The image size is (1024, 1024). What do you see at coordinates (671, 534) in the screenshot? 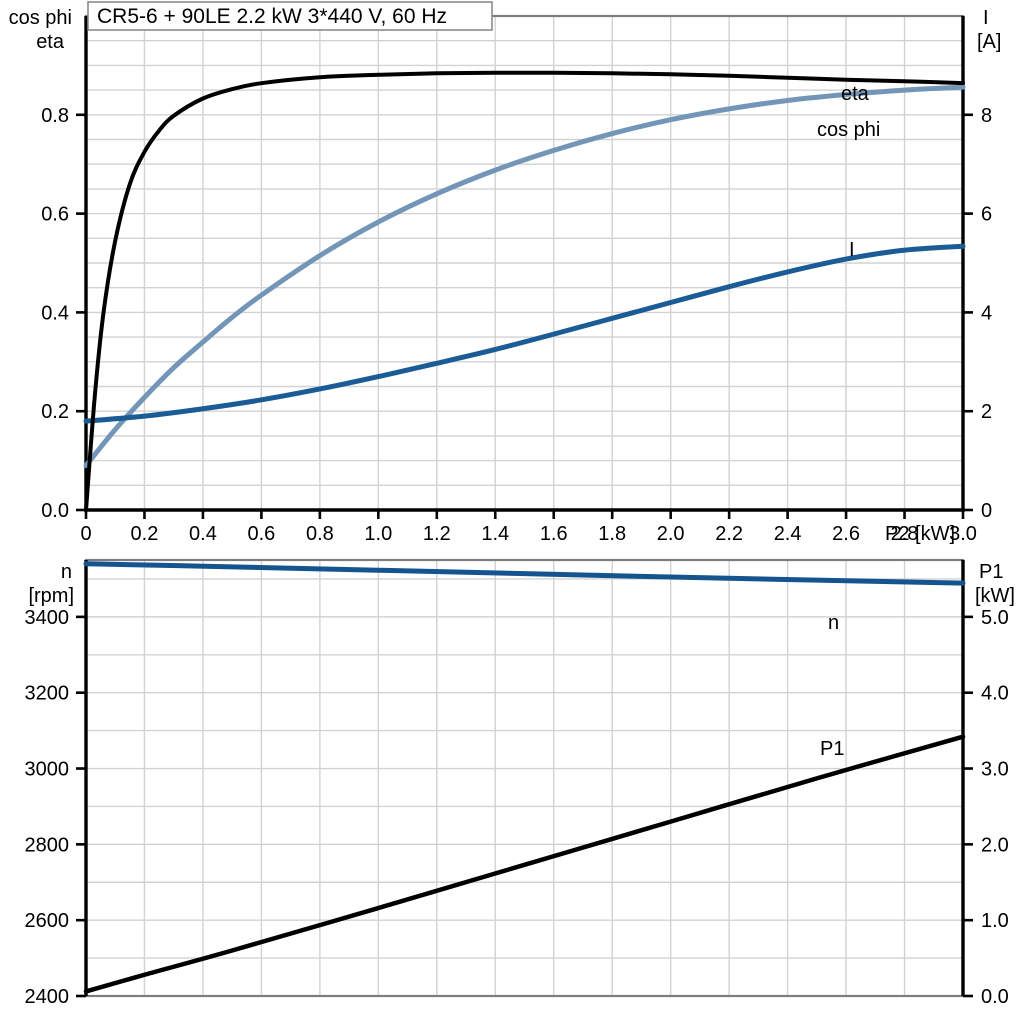
I see `tick-label-x: 2.0` at bounding box center [671, 534].